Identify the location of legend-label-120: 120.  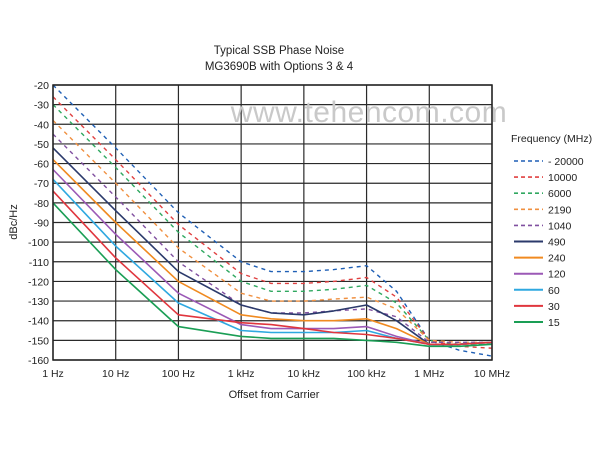
(557, 275).